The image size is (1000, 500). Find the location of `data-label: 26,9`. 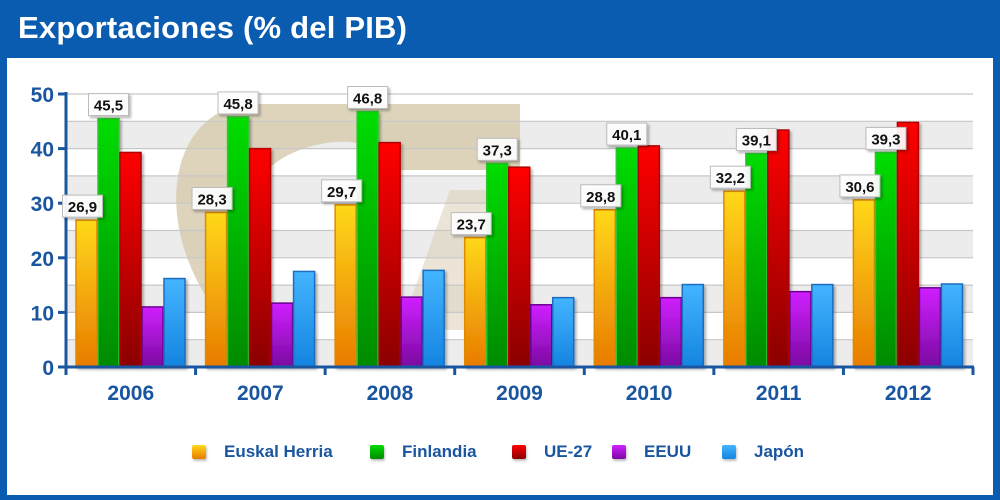

data-label: 26,9 is located at coordinates (82, 206).